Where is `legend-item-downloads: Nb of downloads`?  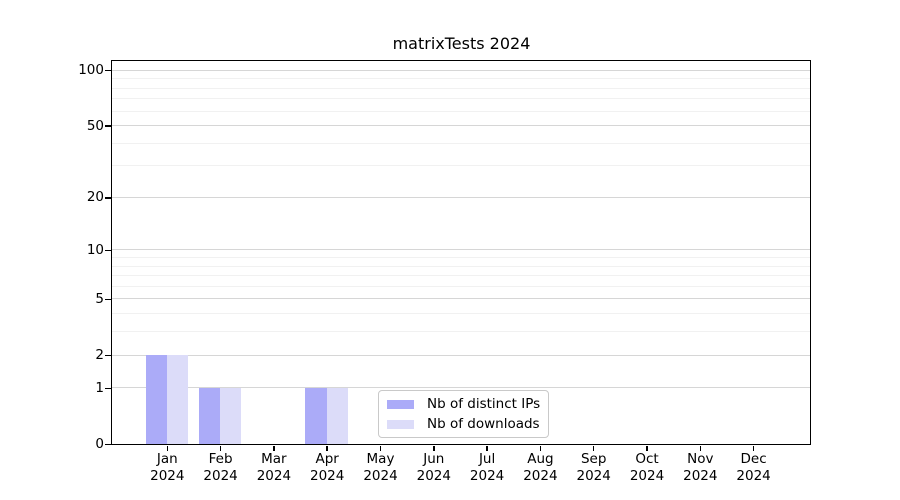
legend-item-downloads: Nb of downloads is located at coordinates (463, 424).